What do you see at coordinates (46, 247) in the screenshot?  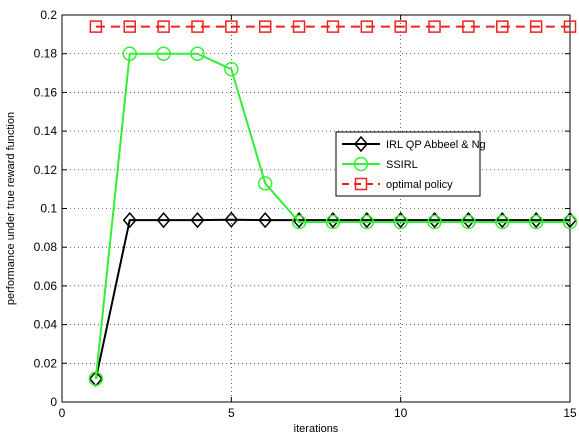 I see `y-tick-label: 0.08` at bounding box center [46, 247].